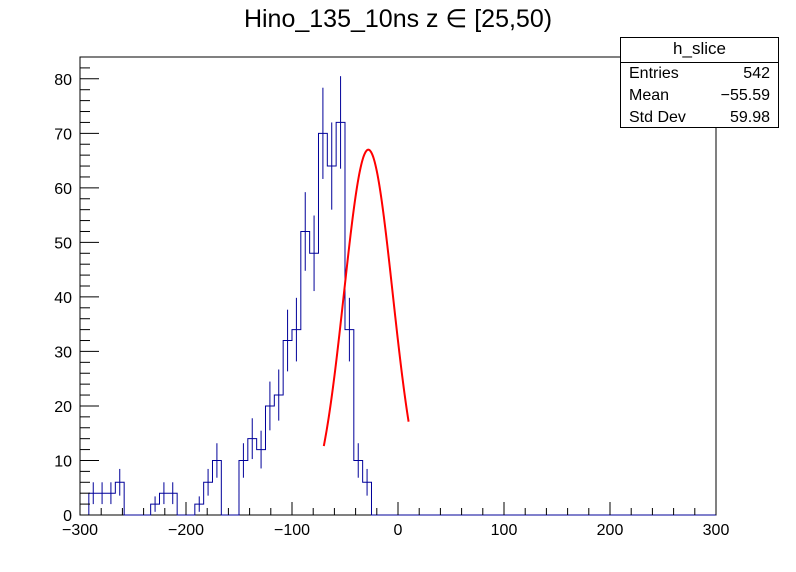 Image resolution: width=796 pixels, height=572 pixels. Describe the element at coordinates (63, 134) in the screenshot. I see `y-tick-label: 70` at that location.